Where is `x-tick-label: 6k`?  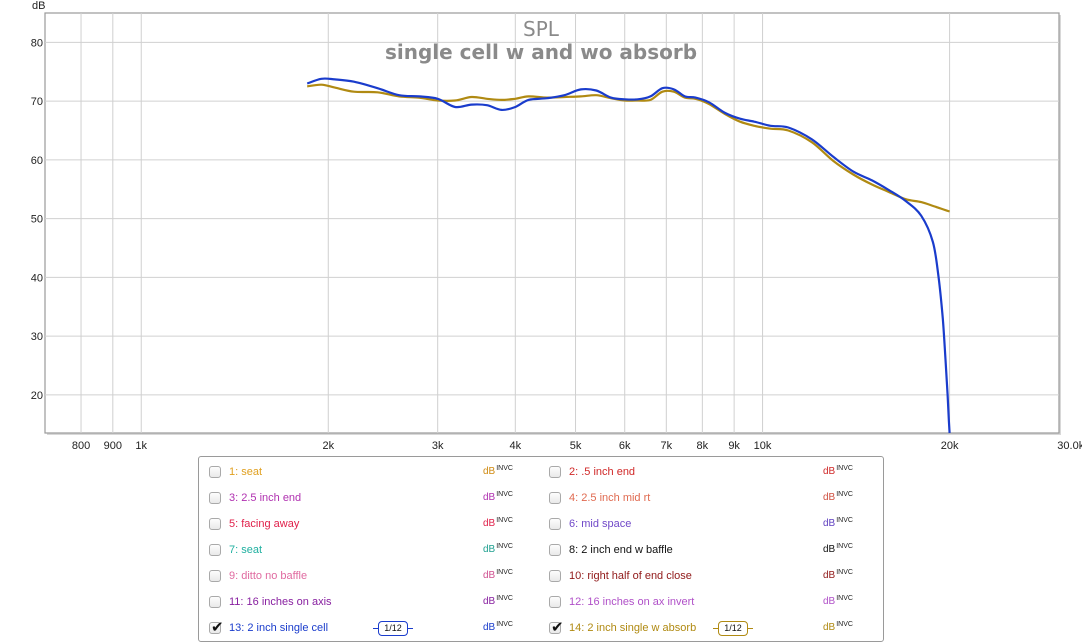
x-tick-label: 6k is located at coordinates (625, 446).